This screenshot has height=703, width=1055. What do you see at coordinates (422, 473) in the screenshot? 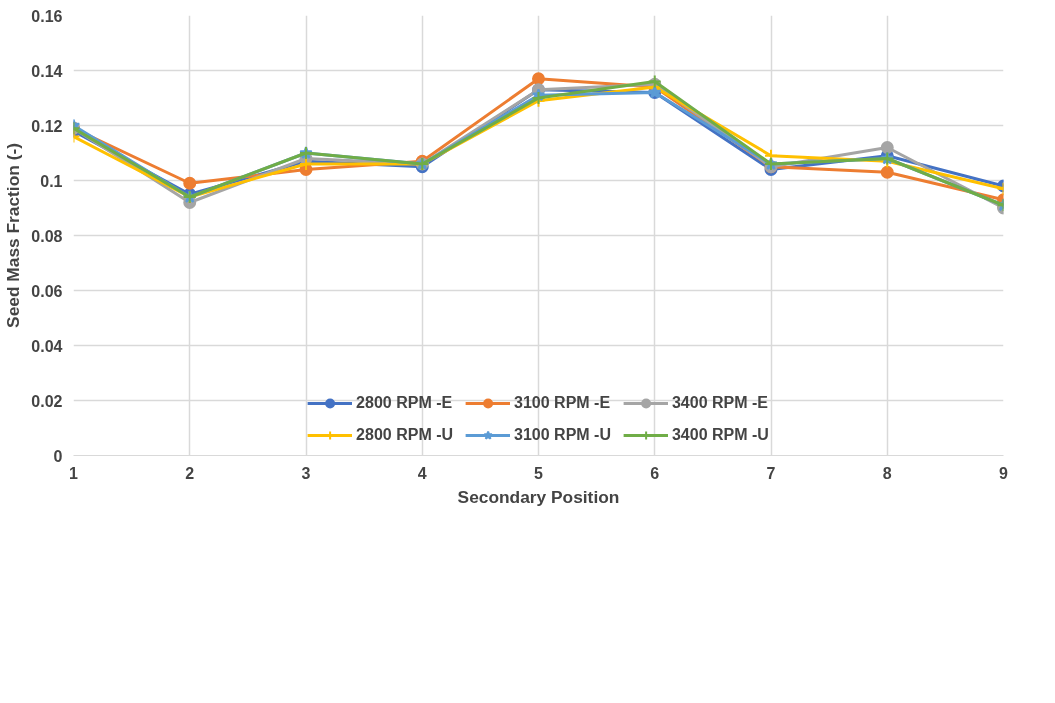
I see `x-tick-label: 4` at bounding box center [422, 473].